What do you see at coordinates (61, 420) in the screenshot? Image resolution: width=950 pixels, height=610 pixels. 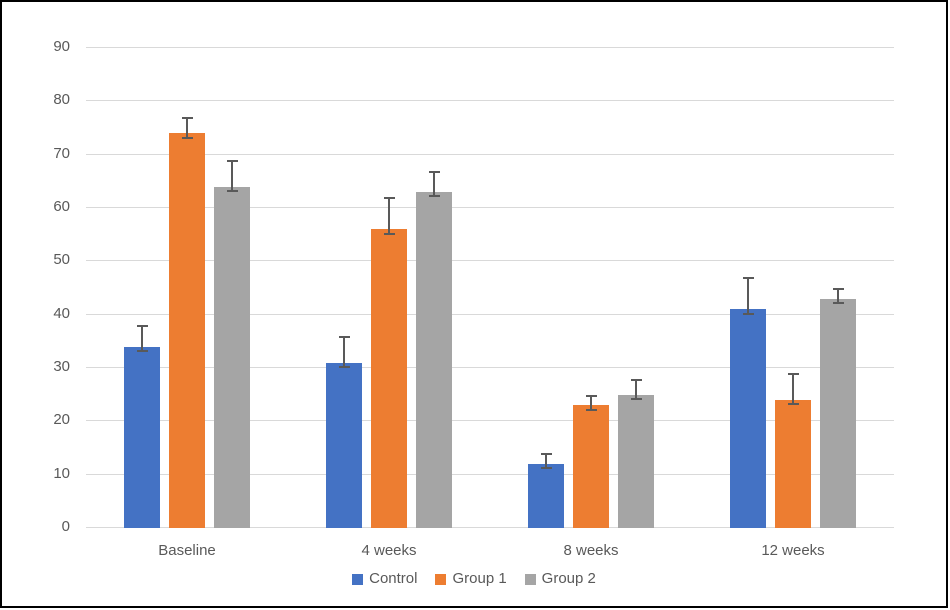 I see `y-tick-label: 20` at bounding box center [61, 420].